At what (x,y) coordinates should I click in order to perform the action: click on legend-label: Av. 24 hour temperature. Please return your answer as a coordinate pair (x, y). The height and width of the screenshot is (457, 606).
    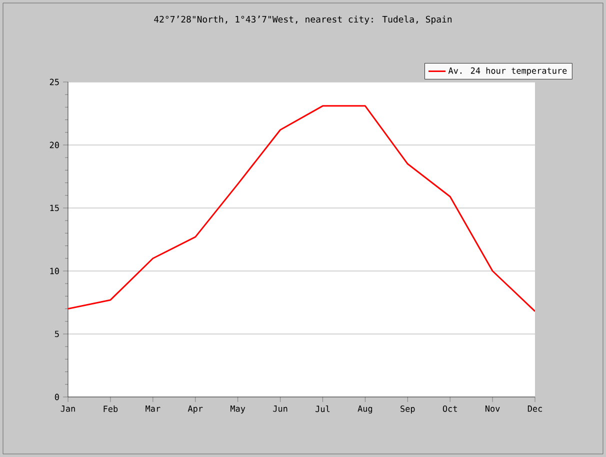
    Looking at the image, I should click on (507, 71).